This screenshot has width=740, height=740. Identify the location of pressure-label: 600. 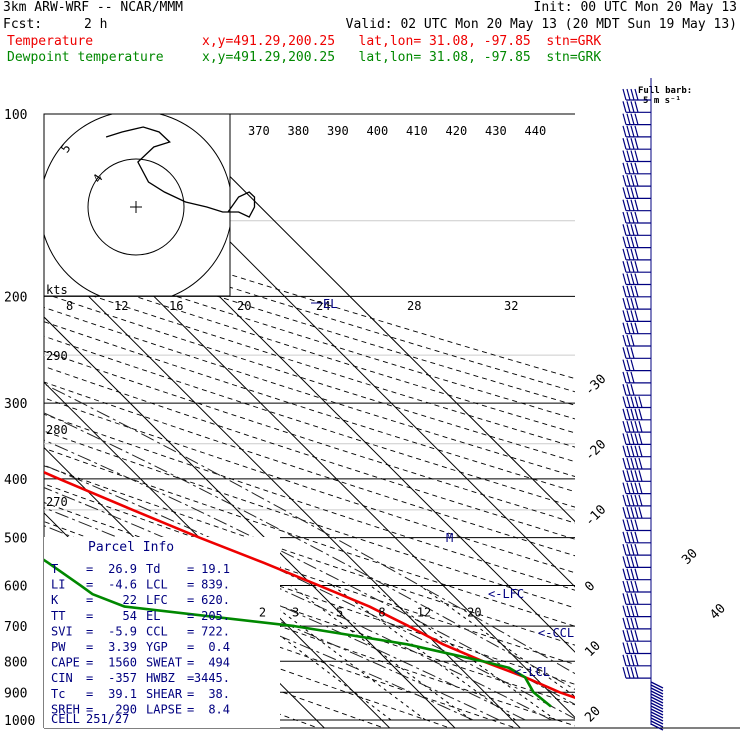
(15, 587).